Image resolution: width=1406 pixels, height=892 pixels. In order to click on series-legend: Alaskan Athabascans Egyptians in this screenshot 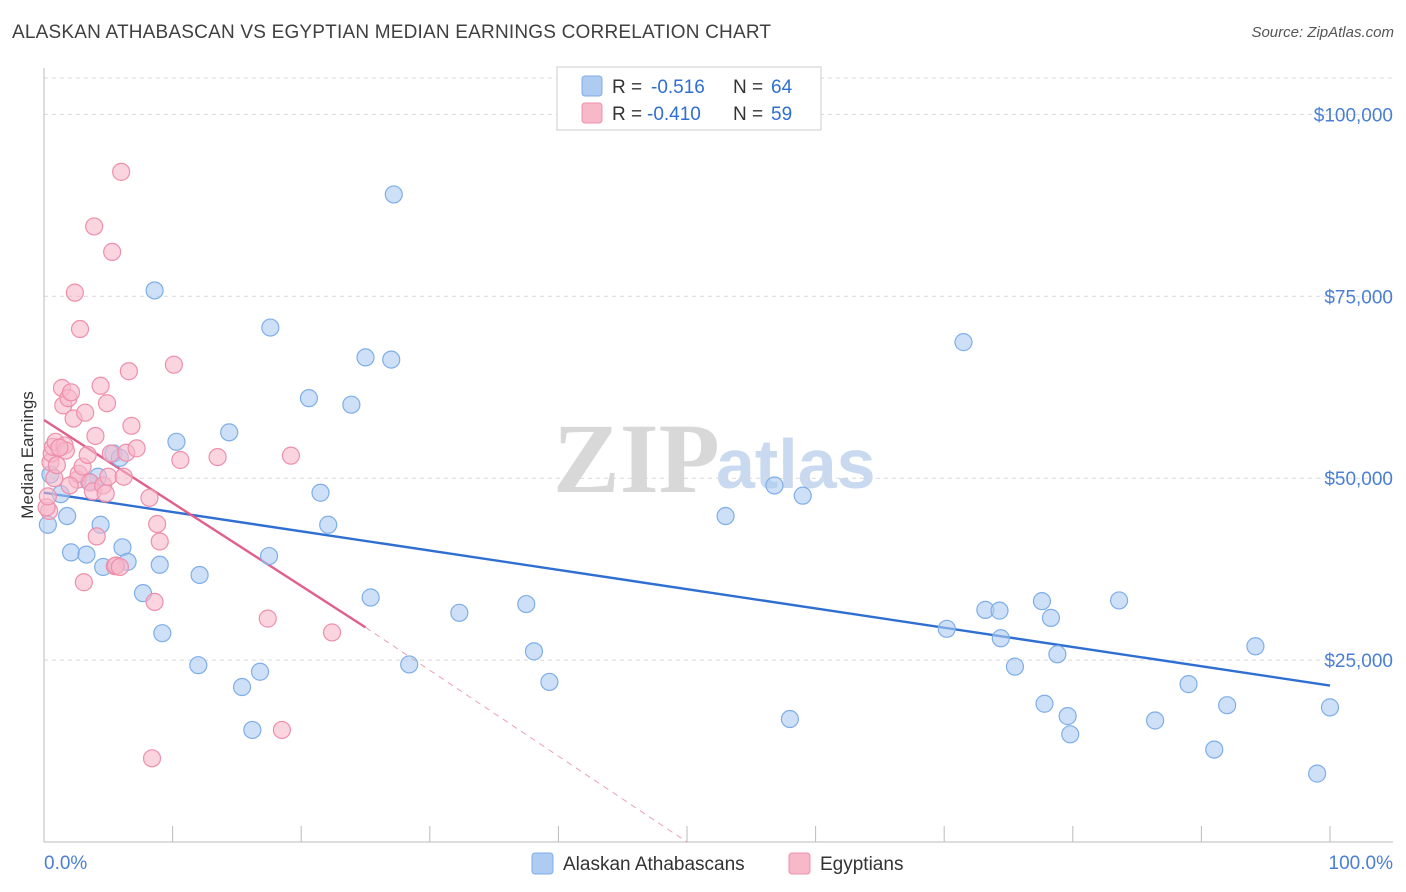, I will do `click(717, 863)`.